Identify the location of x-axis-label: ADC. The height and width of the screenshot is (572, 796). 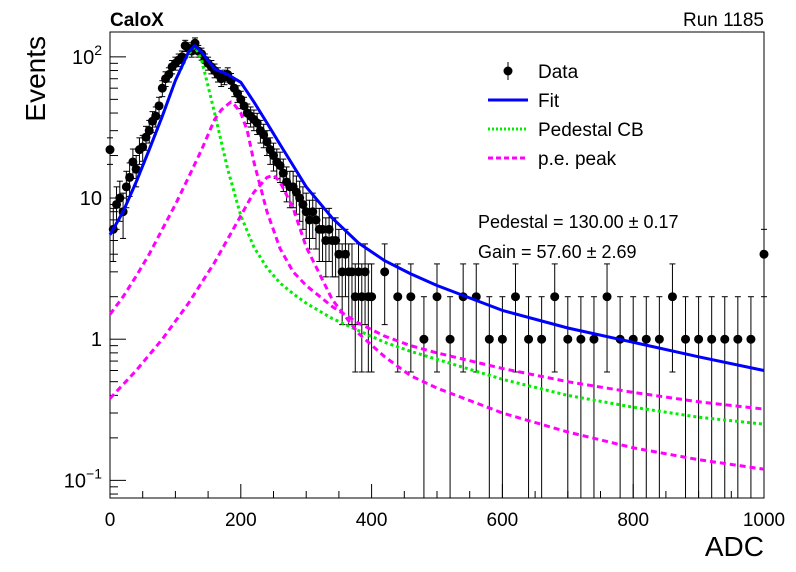
(734, 546).